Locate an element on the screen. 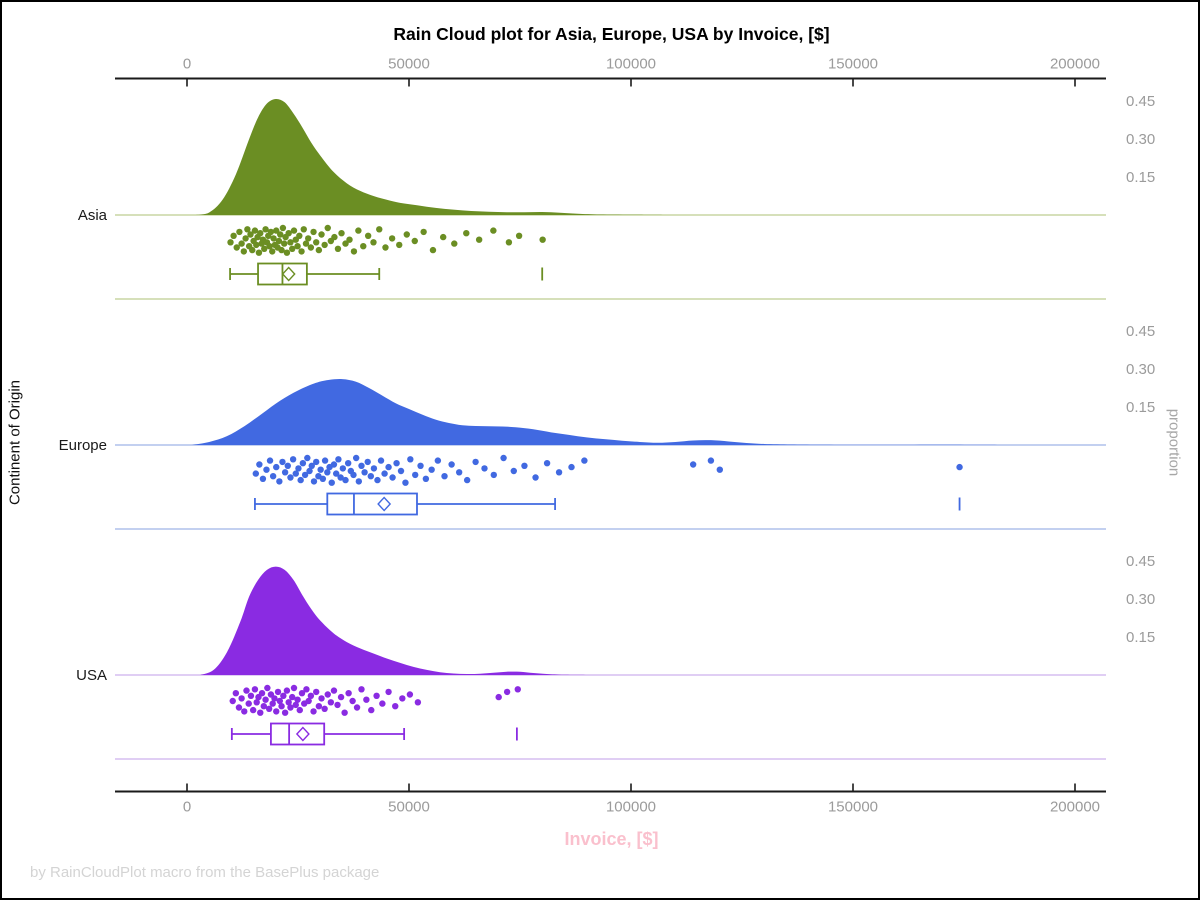 The image size is (1200, 900). density-curve-usa is located at coordinates (398, 620).